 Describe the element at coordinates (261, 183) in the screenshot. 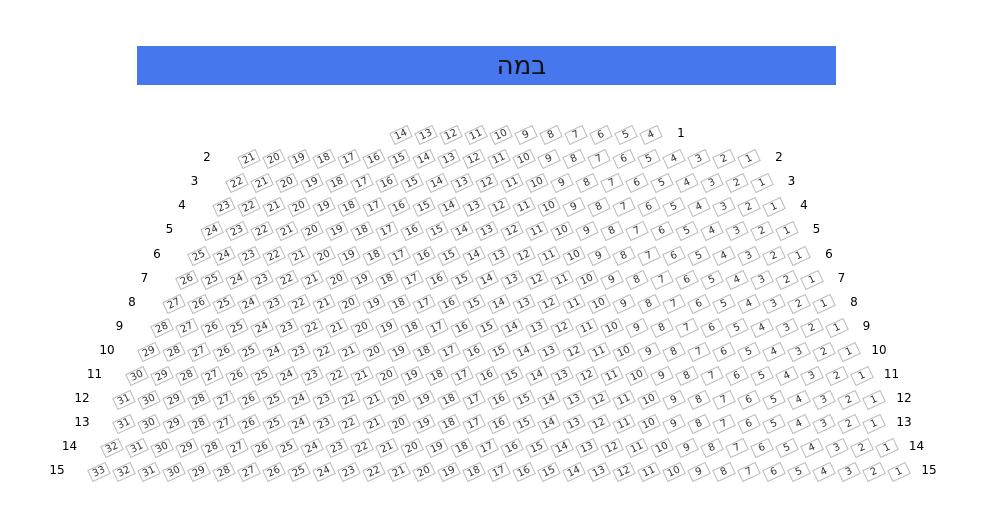

I see `seat: 21` at that location.